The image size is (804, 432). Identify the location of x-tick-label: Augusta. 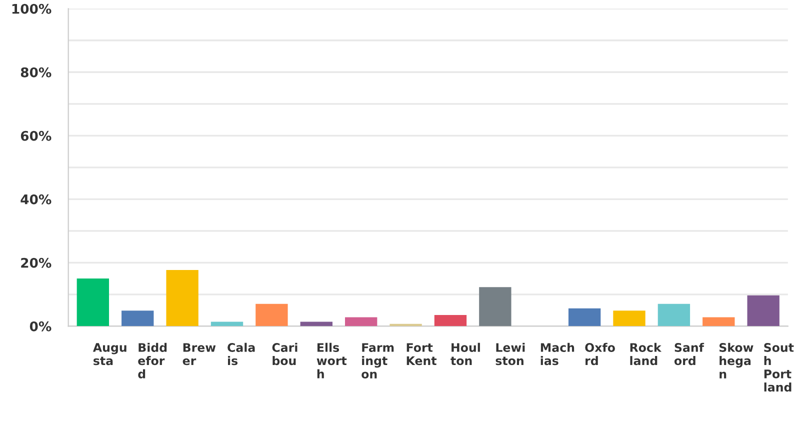
(109, 354).